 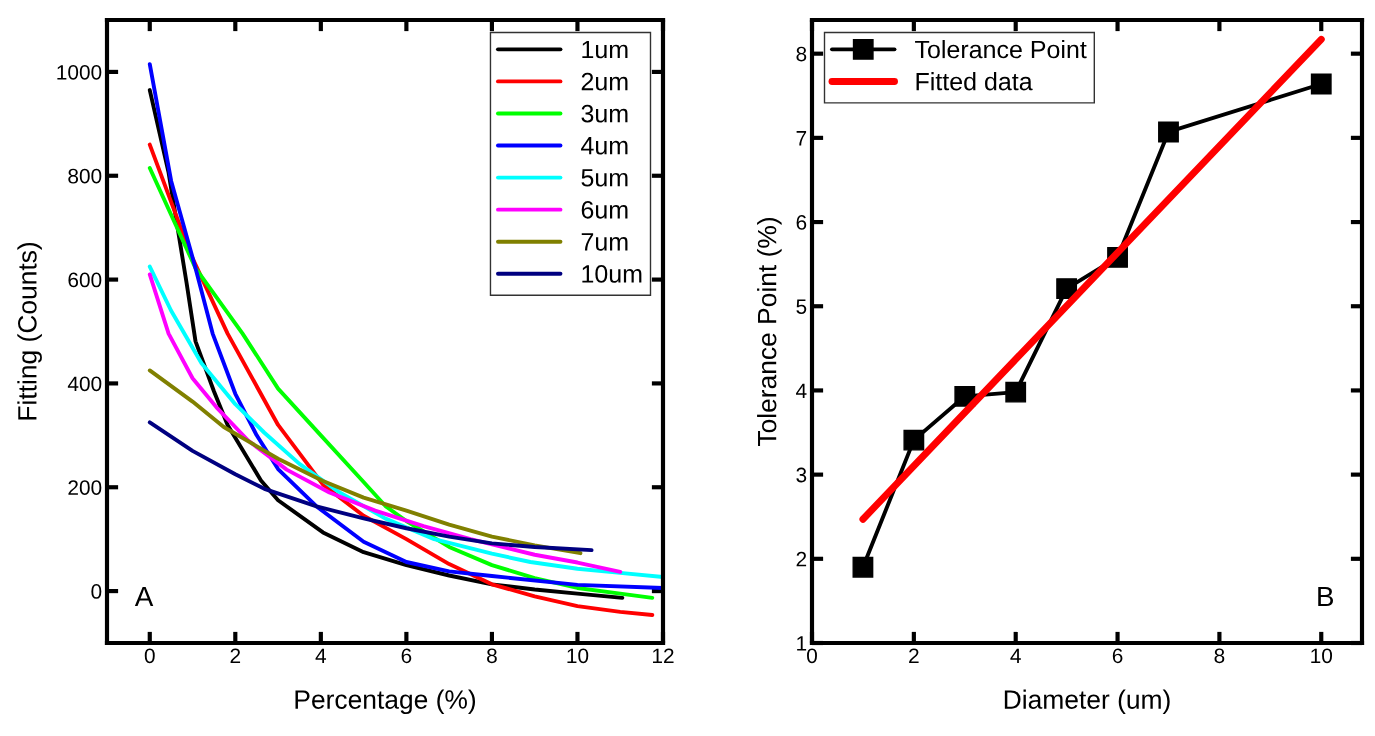 What do you see at coordinates (29, 331) in the screenshot?
I see `y-axis-title: Fitting (Counts)` at bounding box center [29, 331].